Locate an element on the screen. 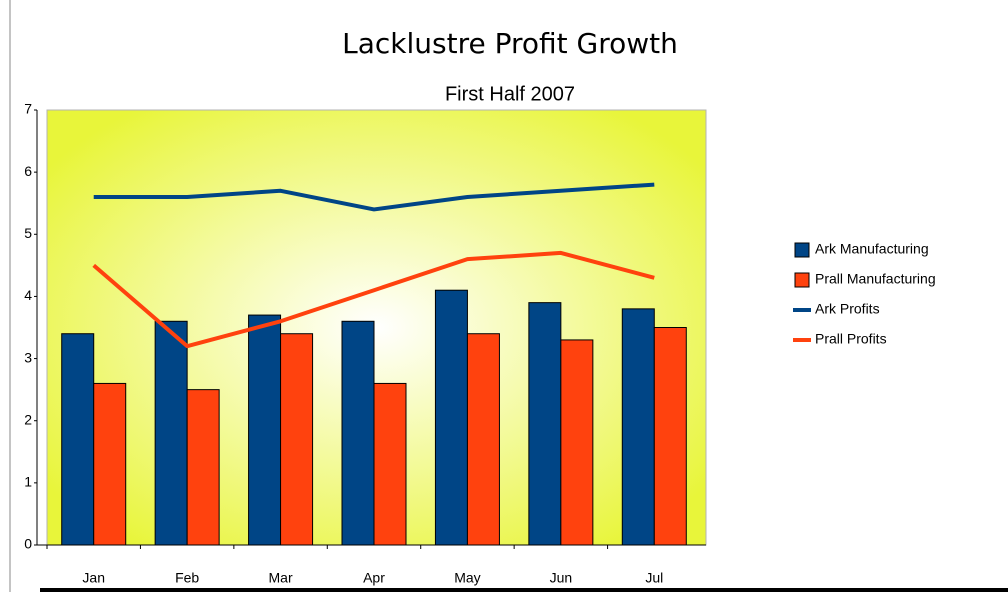 The image size is (1008, 592). x-tick-label: Mar is located at coordinates (281, 578).